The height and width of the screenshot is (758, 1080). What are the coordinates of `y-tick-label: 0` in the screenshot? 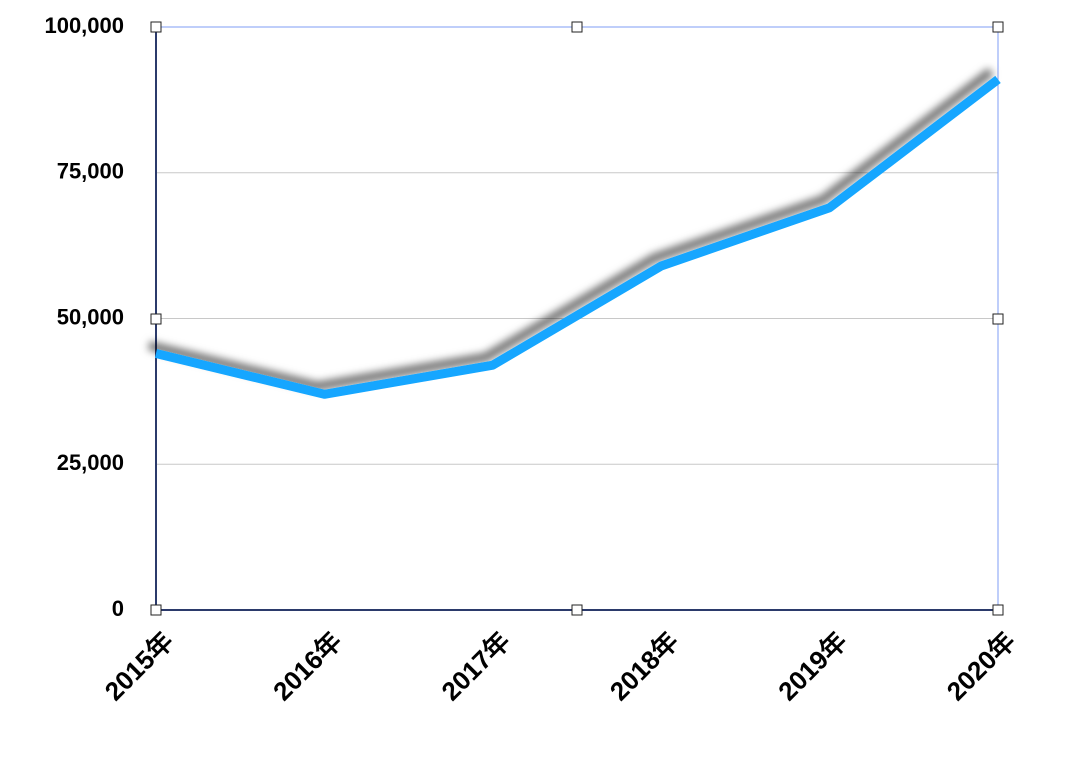 It's located at (118, 608).